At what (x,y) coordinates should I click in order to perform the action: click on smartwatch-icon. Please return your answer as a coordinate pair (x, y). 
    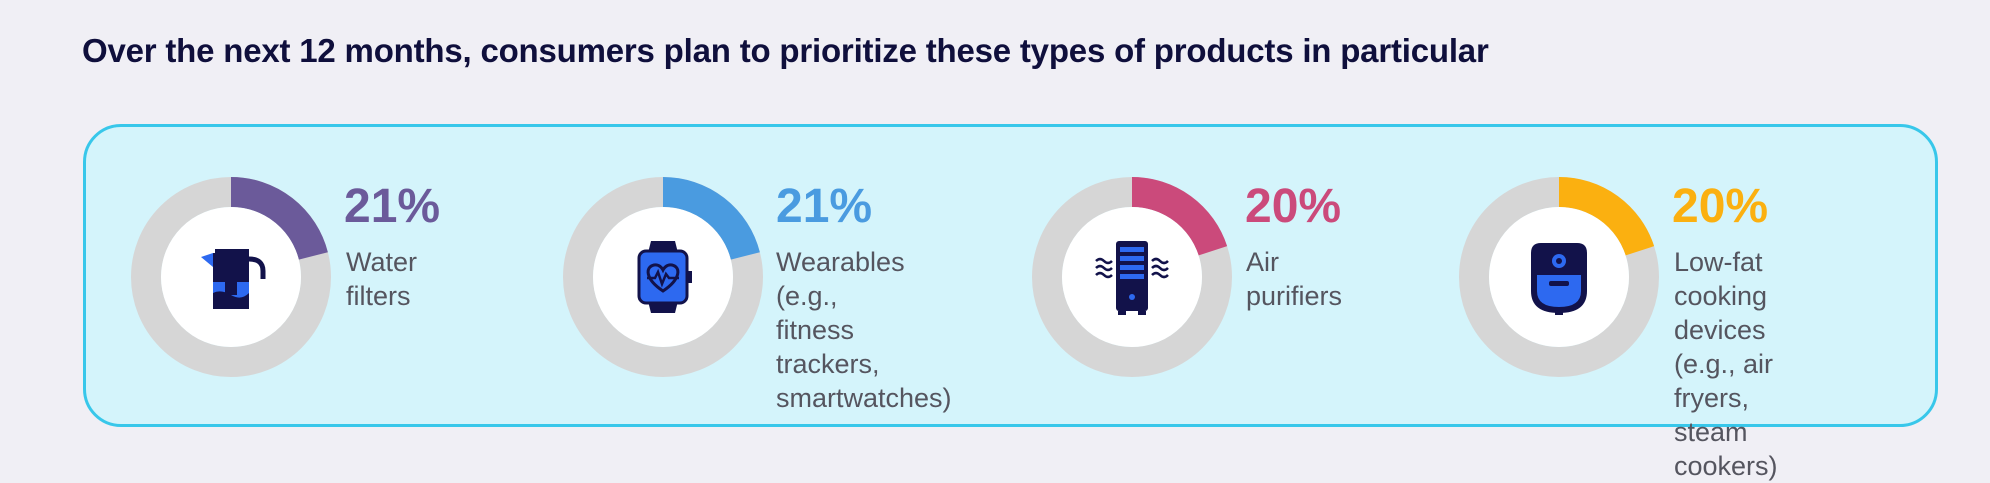
    Looking at the image, I should click on (664, 277).